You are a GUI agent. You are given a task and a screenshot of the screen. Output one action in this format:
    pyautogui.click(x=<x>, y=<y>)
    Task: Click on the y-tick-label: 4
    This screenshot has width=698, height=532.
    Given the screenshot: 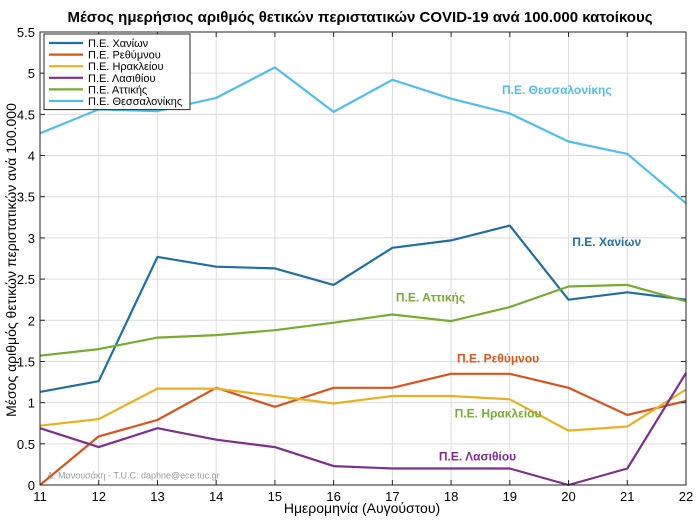 What is the action you would take?
    pyautogui.click(x=31, y=156)
    